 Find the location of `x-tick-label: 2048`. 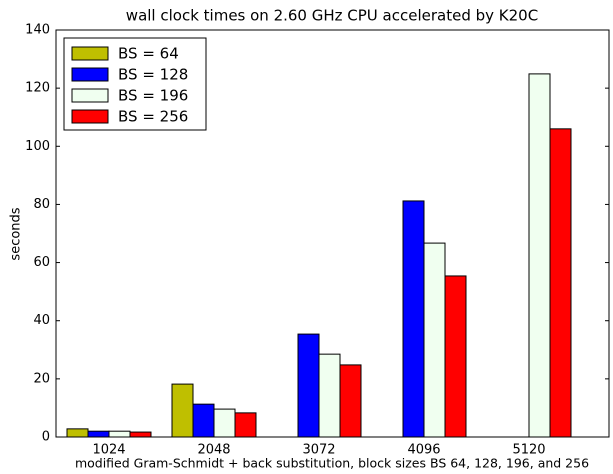

x-tick-label: 2048 is located at coordinates (213, 450).